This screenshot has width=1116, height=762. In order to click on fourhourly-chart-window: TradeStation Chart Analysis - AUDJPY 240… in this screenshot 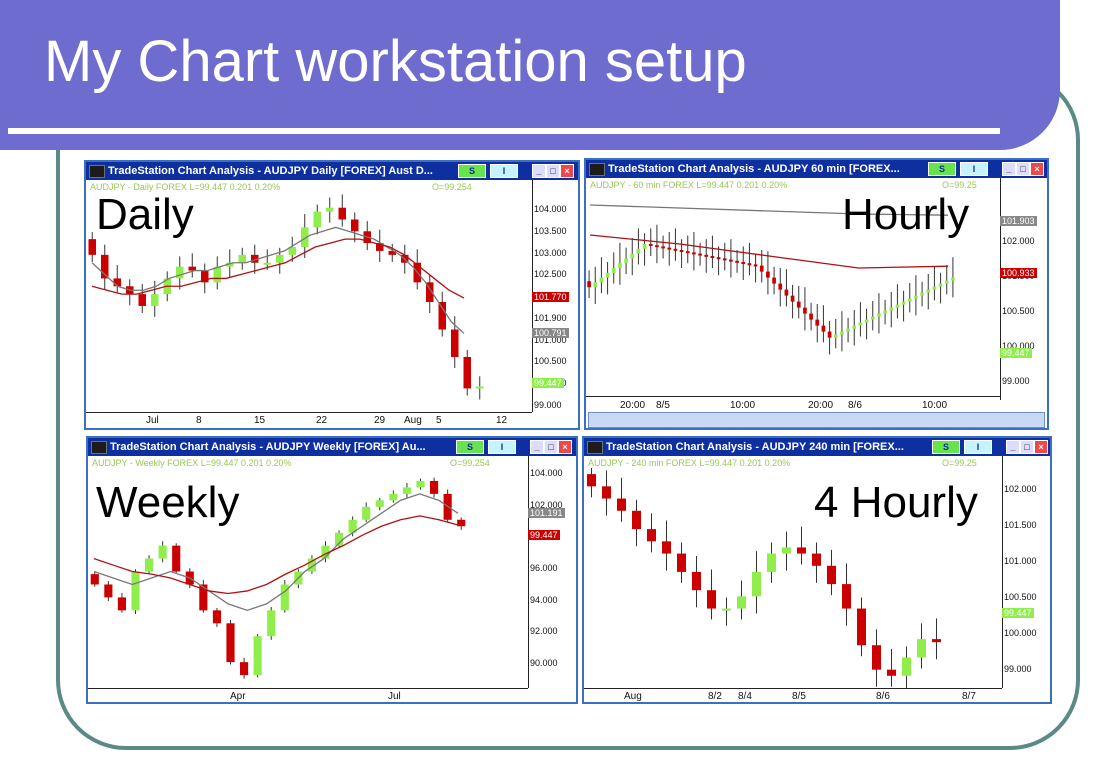, I will do `click(817, 570)`.